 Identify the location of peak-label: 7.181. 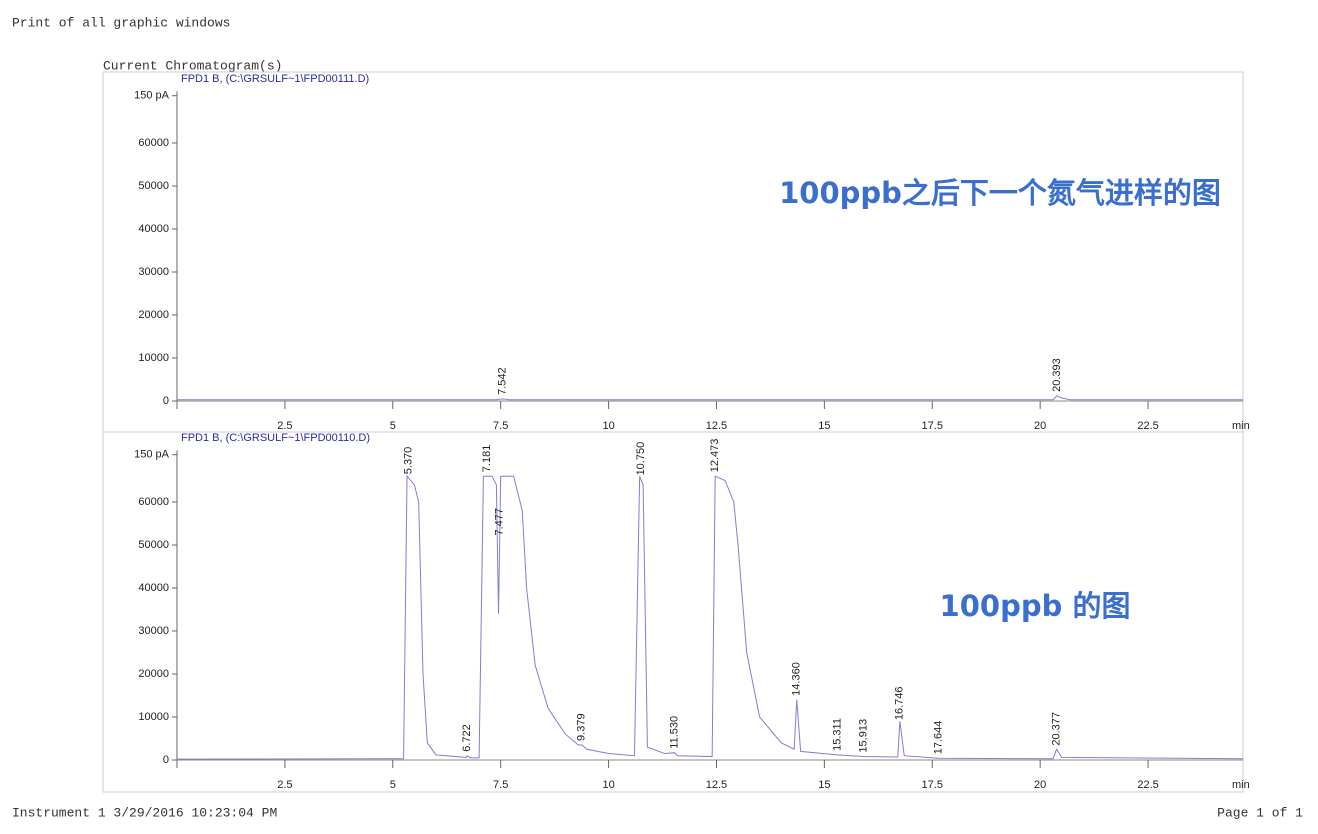
(487, 459).